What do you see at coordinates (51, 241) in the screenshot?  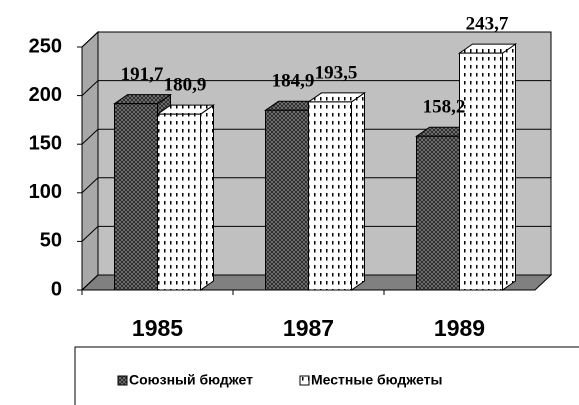 I see `y-tick-label: 50` at bounding box center [51, 241].